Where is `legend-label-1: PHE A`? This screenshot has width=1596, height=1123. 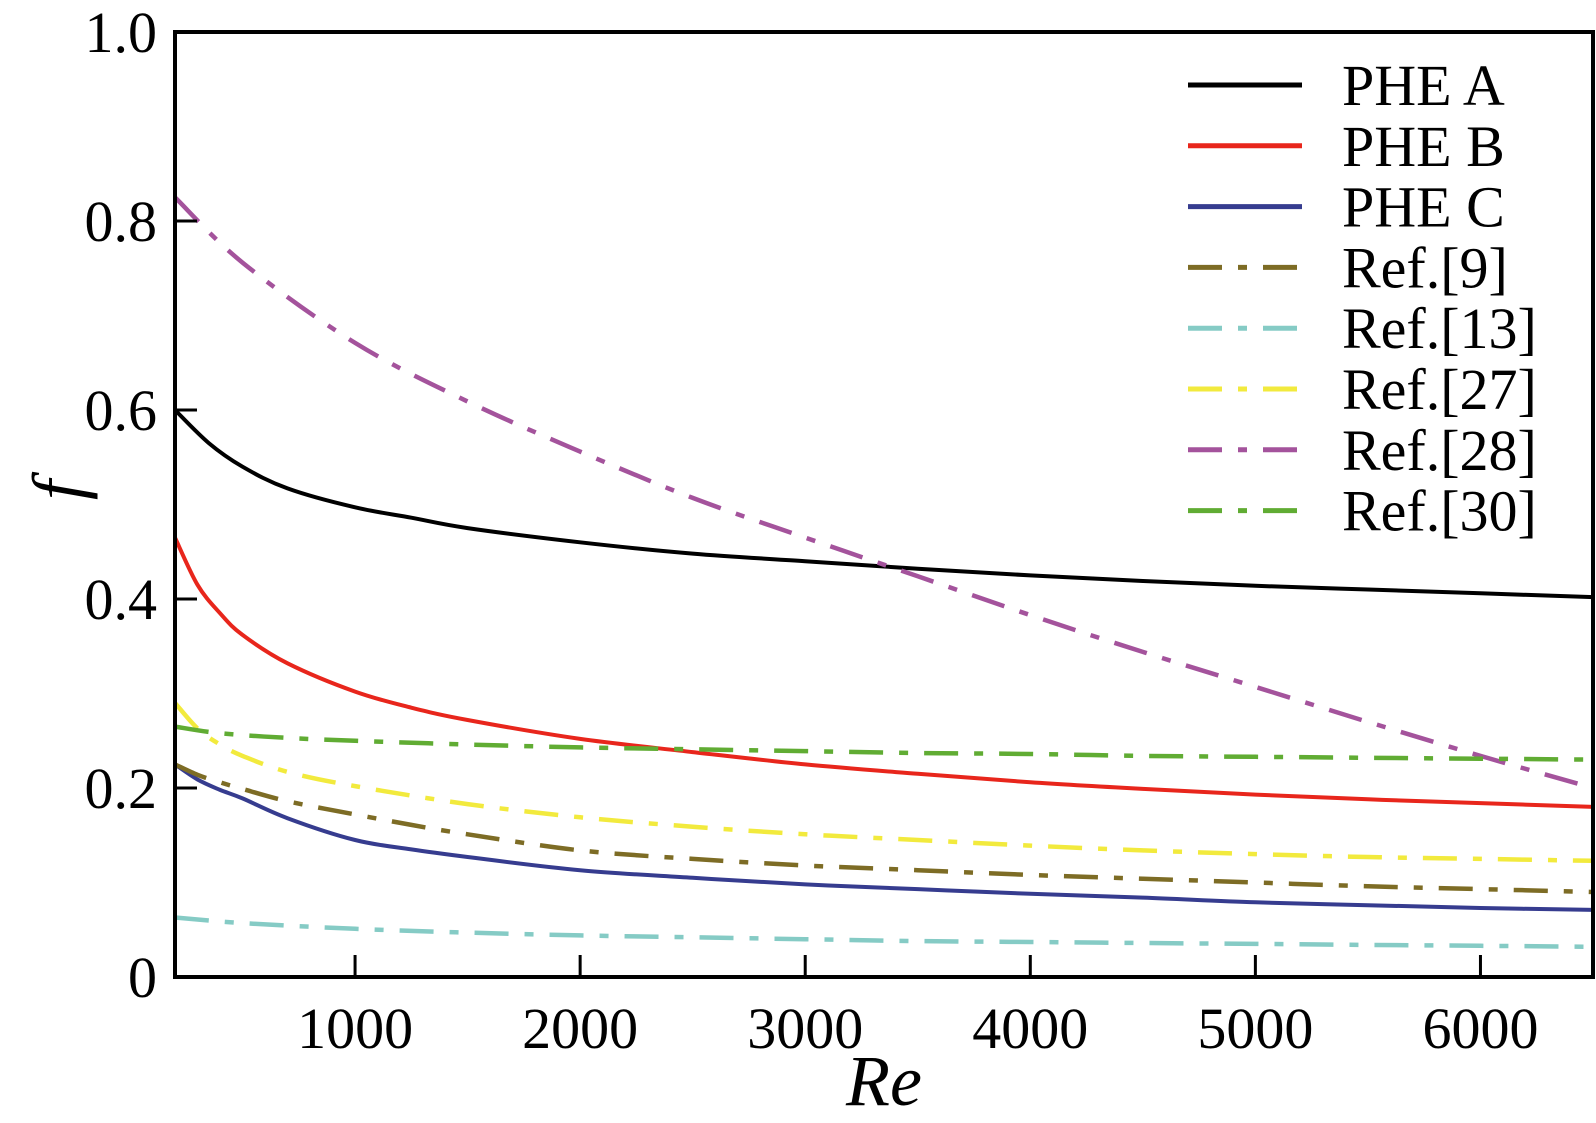 legend-label-1: PHE A is located at coordinates (1423, 85).